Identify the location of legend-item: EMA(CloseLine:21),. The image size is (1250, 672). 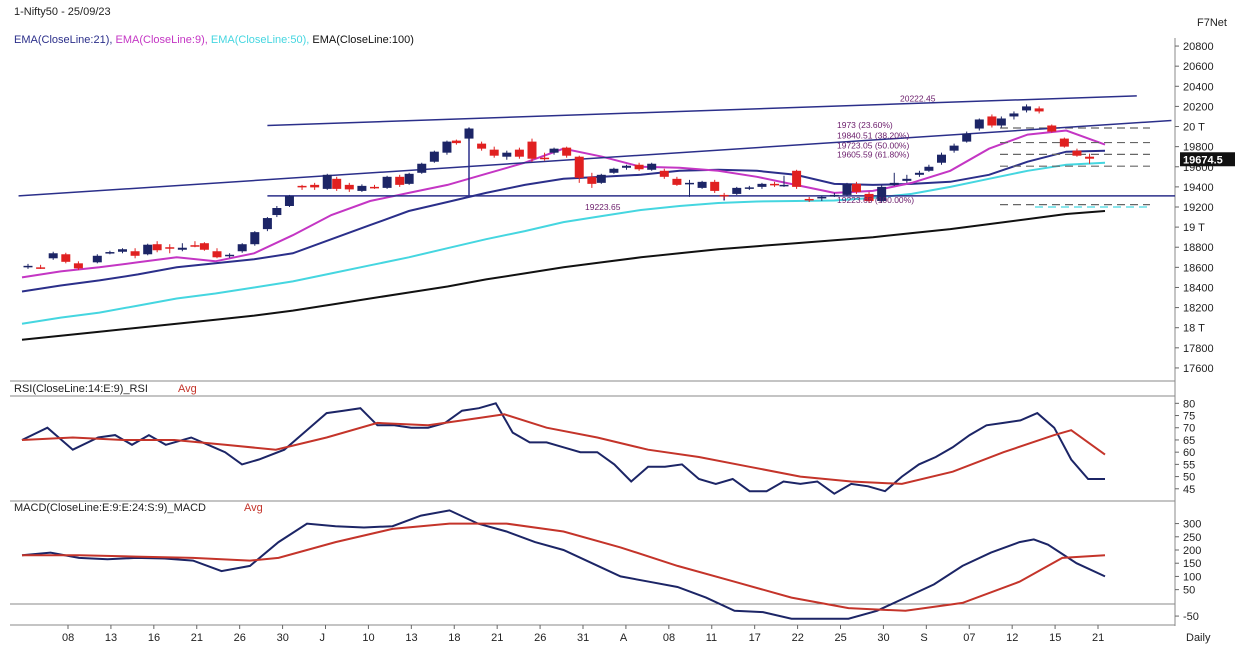
(65, 40).